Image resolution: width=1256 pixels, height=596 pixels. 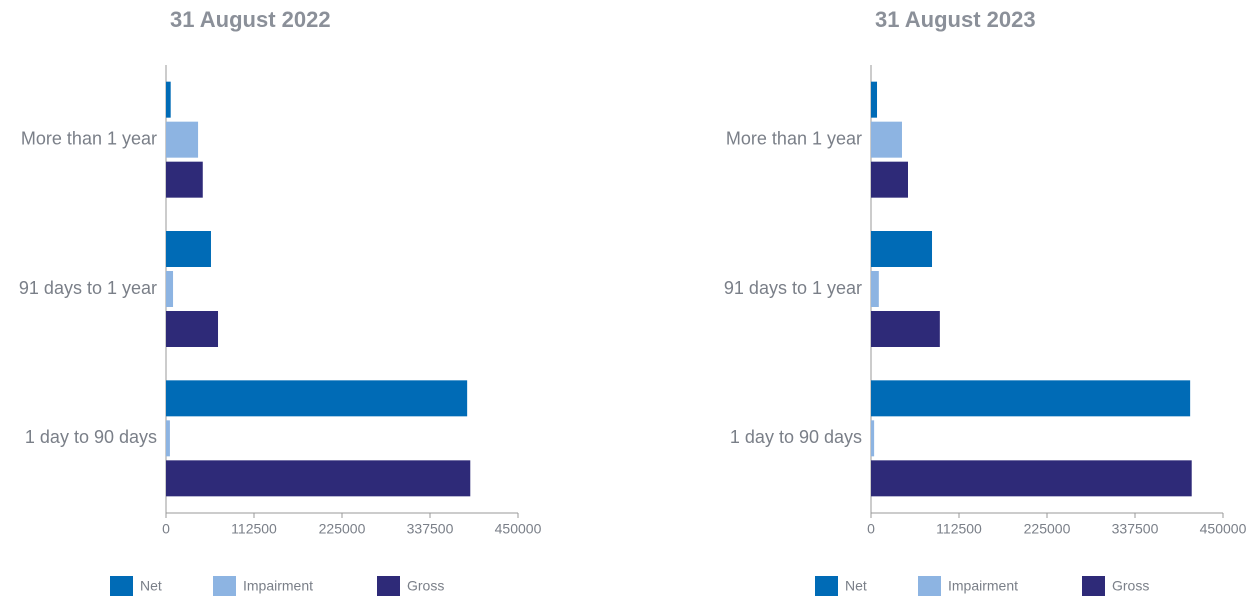 What do you see at coordinates (955, 19) in the screenshot?
I see `chart-title: 31 August 2023` at bounding box center [955, 19].